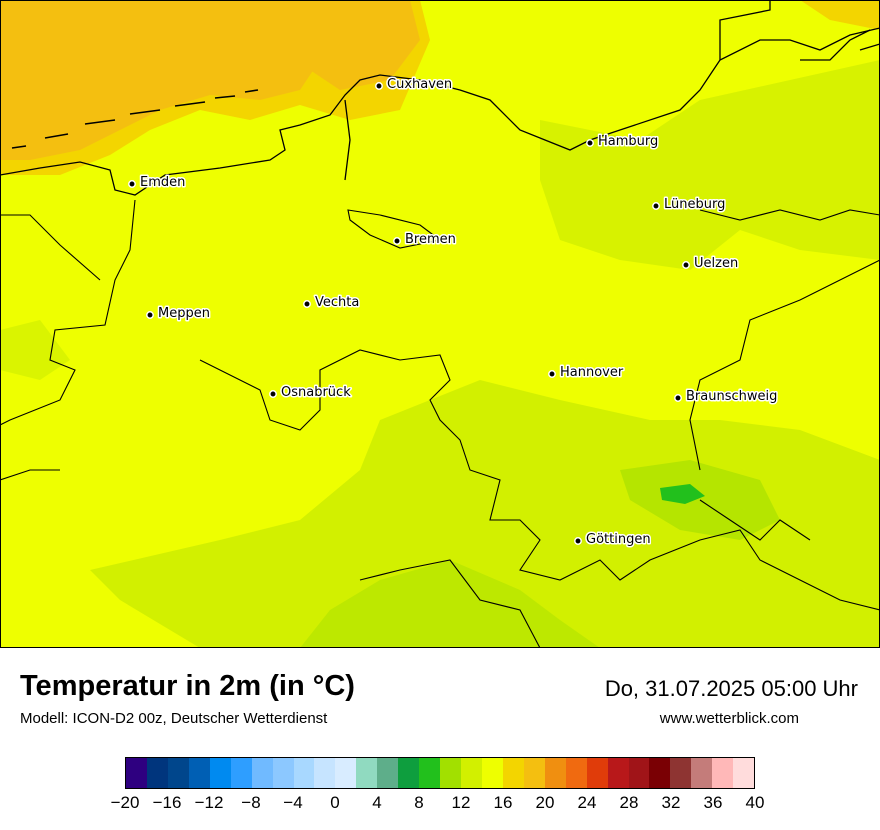 Image resolution: width=880 pixels, height=830 pixels. Describe the element at coordinates (682, 494) in the screenshot. I see `harz-coldest-spot` at that location.